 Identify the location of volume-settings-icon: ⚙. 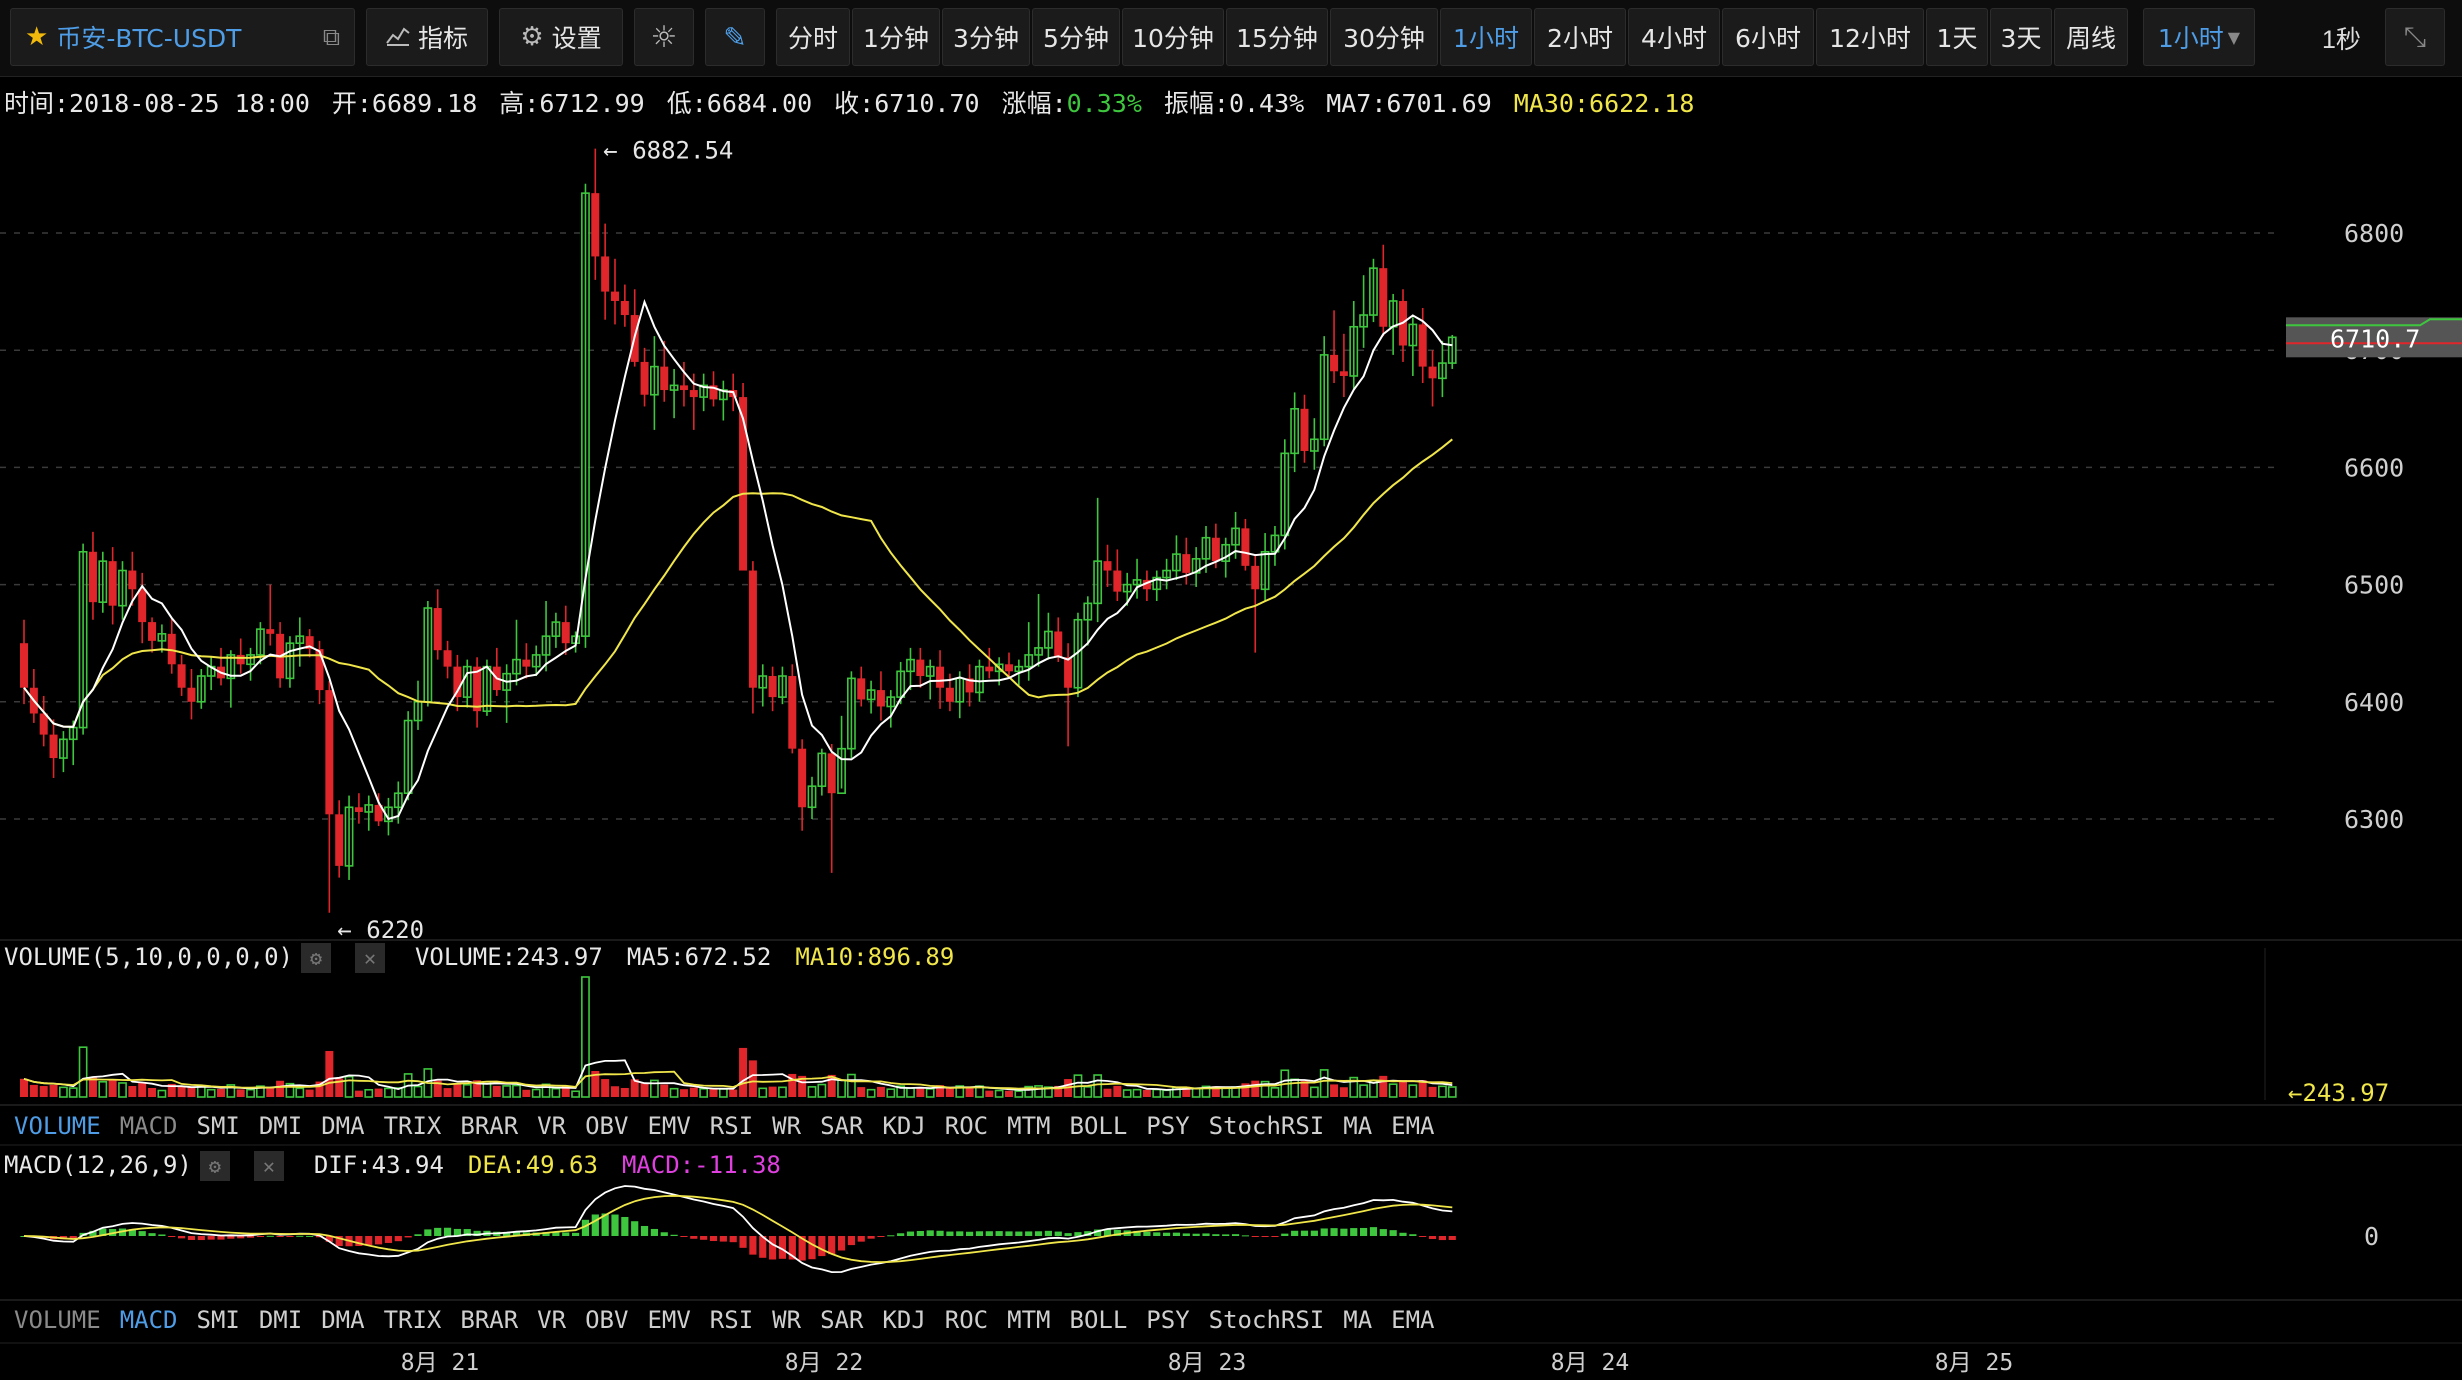
(315, 958).